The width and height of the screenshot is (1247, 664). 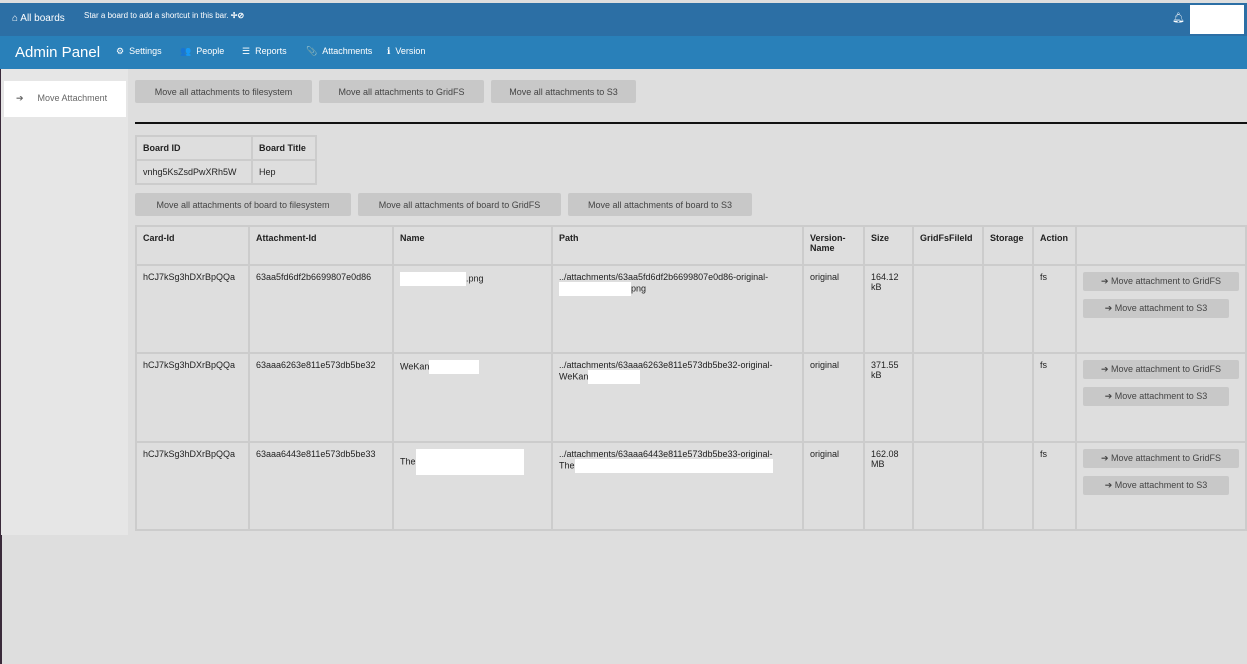 What do you see at coordinates (264, 51) in the screenshot?
I see `nav-reports: ☰ Reports` at bounding box center [264, 51].